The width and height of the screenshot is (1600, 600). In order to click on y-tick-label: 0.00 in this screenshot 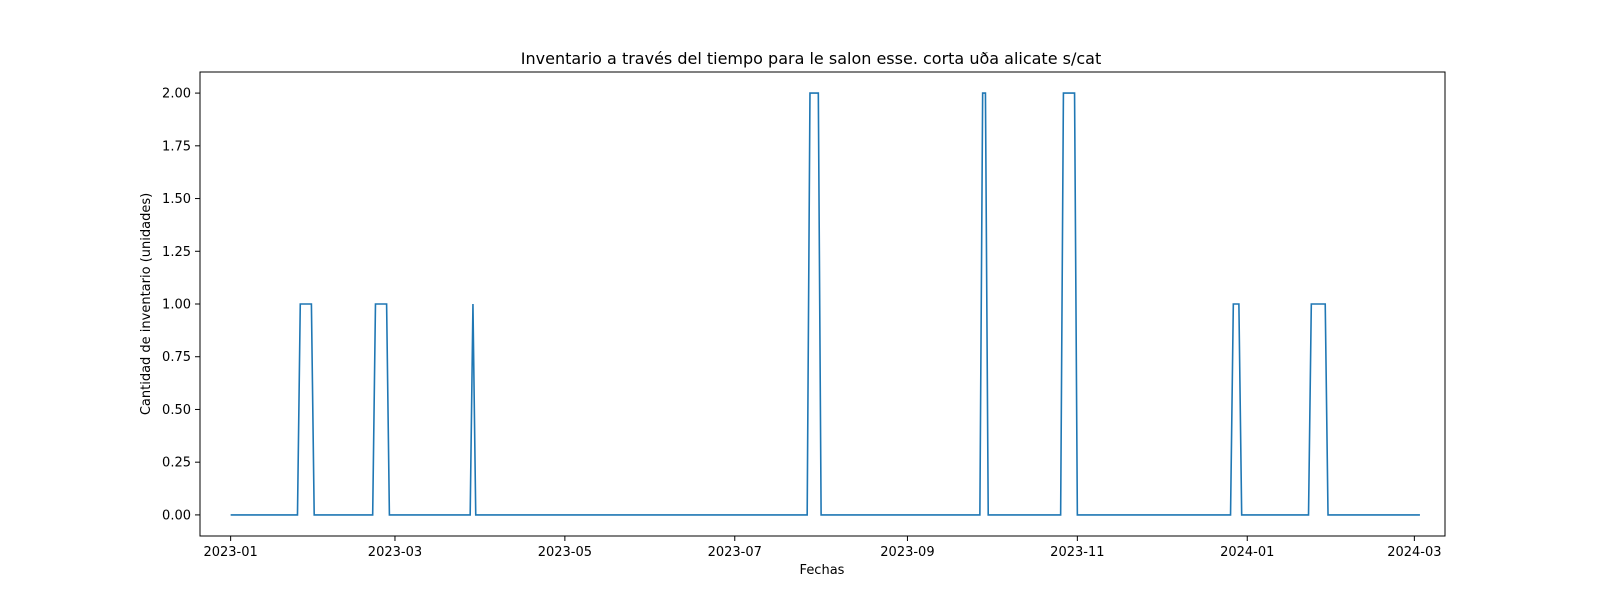, I will do `click(176, 515)`.